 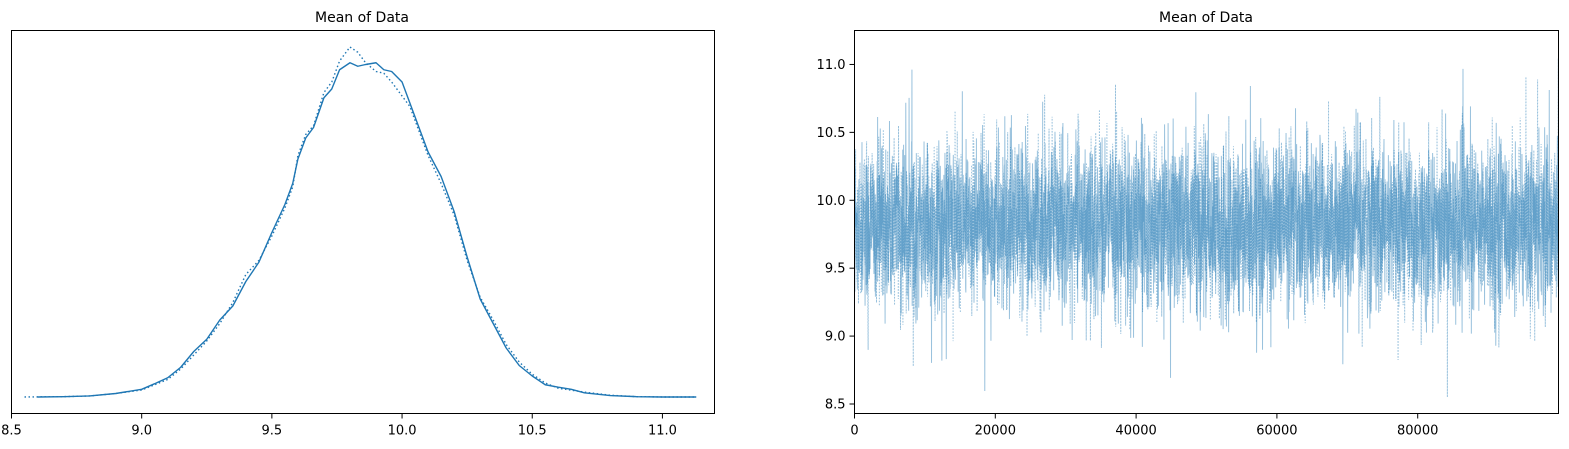 What do you see at coordinates (1276, 431) in the screenshot?
I see `trace-x-tick-label: 60000` at bounding box center [1276, 431].